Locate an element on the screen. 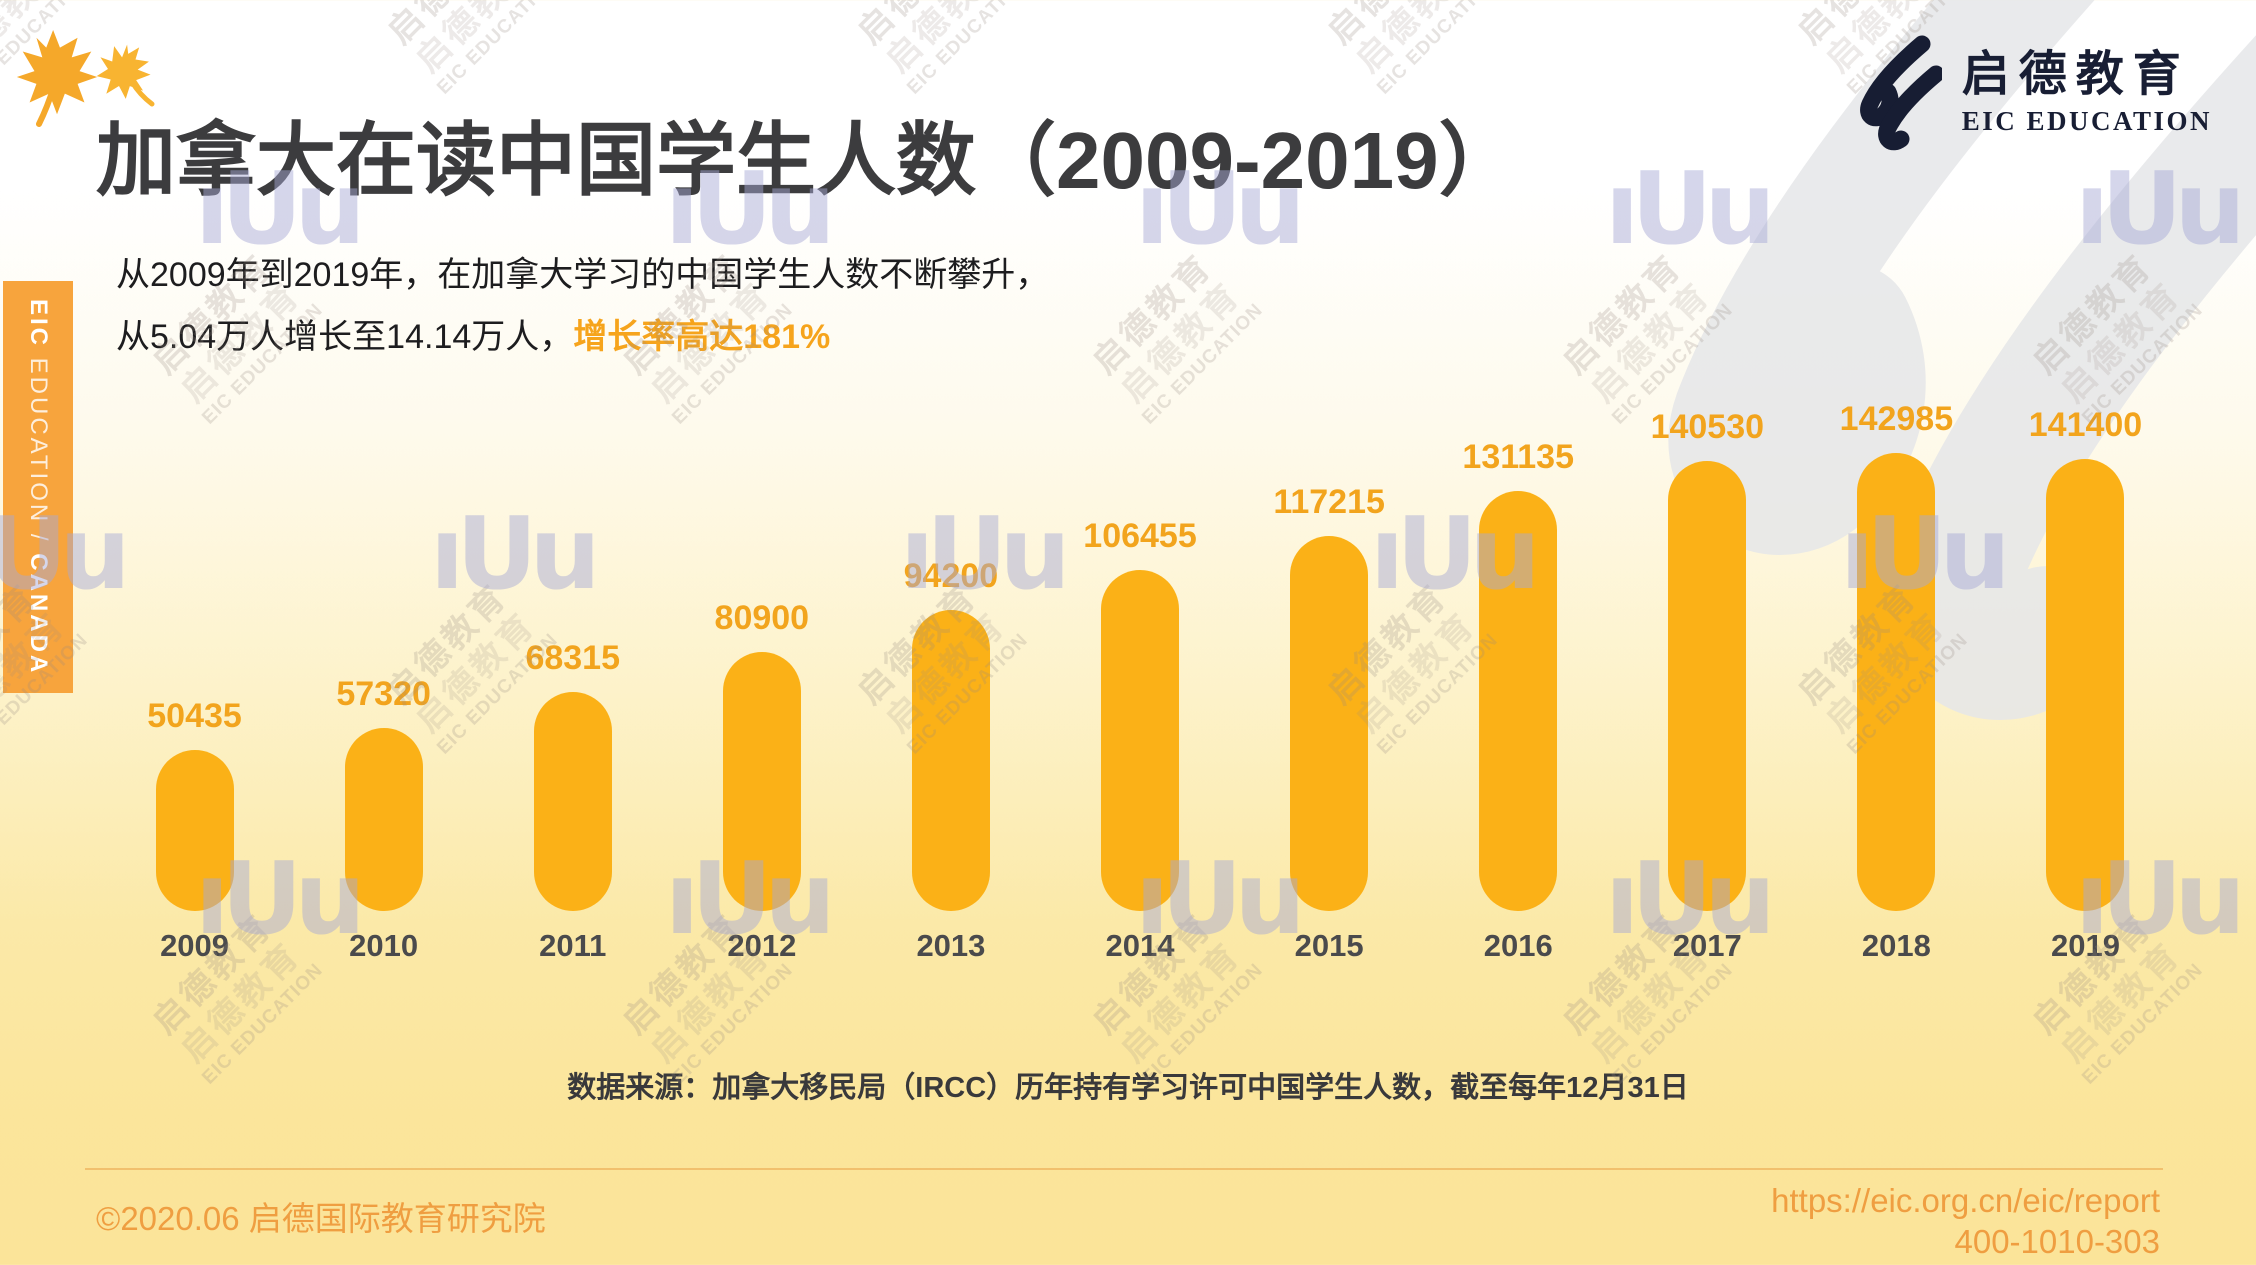 The height and width of the screenshot is (1265, 2256). bar-value-label: 68315 is located at coordinates (572, 658).